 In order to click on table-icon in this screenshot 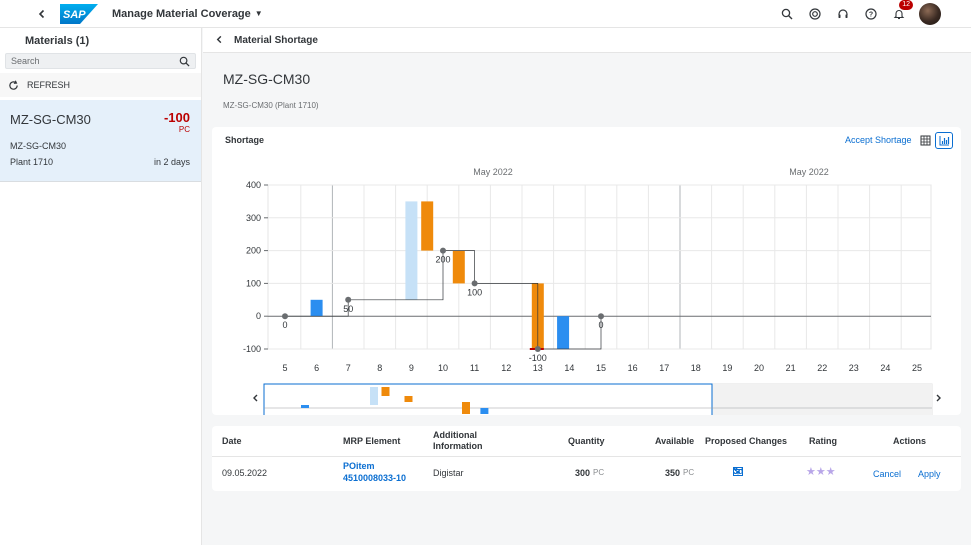, I will do `click(925, 140)`.